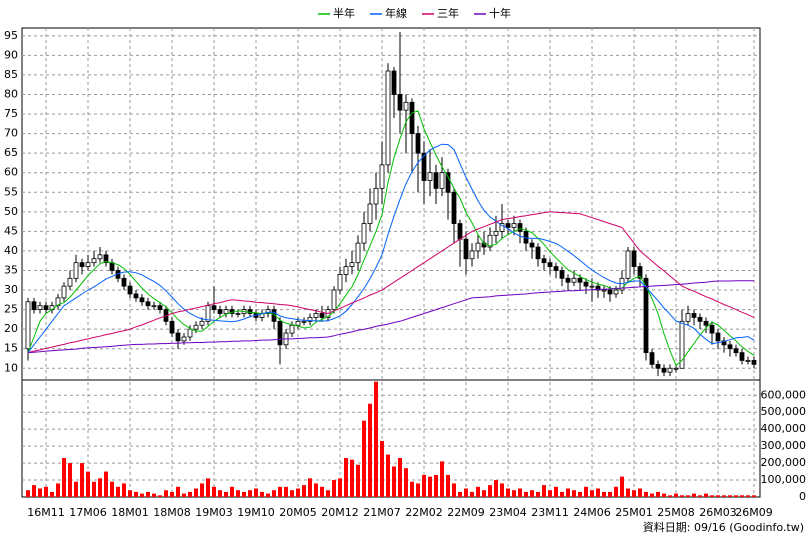 The image size is (808, 540). Describe the element at coordinates (172, 512) in the screenshot. I see `x-tick-label: 18M08` at that location.